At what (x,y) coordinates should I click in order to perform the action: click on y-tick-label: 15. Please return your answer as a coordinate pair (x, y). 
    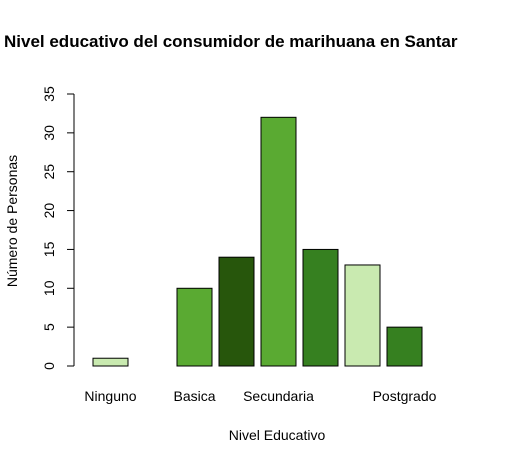
    Looking at the image, I should click on (49, 249).